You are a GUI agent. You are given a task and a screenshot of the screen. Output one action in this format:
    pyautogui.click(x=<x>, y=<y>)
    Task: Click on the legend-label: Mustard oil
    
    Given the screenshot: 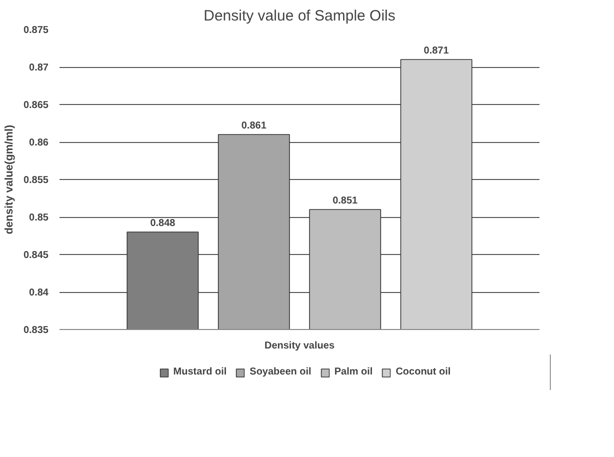 What is the action you would take?
    pyautogui.click(x=200, y=372)
    